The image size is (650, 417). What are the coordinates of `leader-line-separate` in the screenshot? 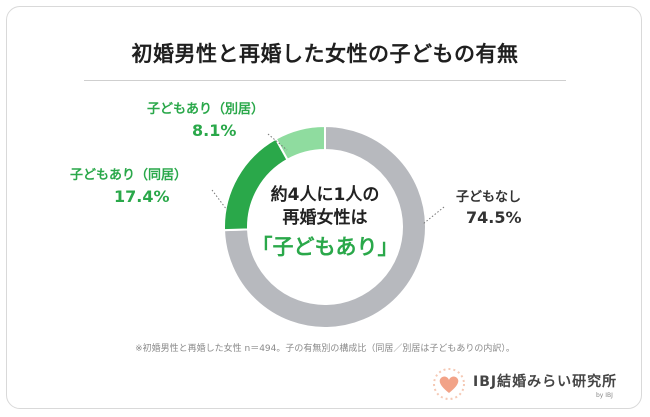 It's located at (277, 142).